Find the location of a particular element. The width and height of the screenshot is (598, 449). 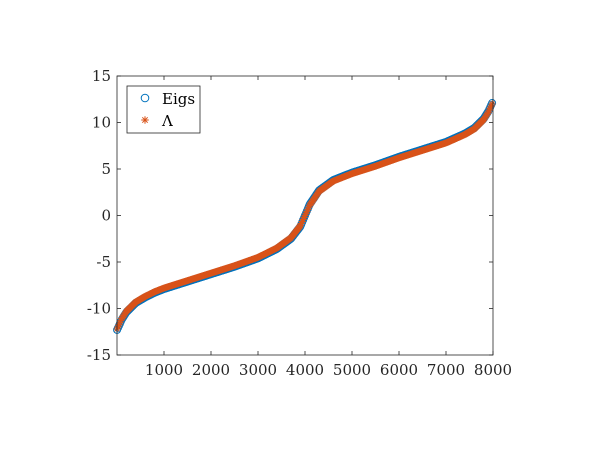

x-tick-label: 6000 is located at coordinates (399, 370).